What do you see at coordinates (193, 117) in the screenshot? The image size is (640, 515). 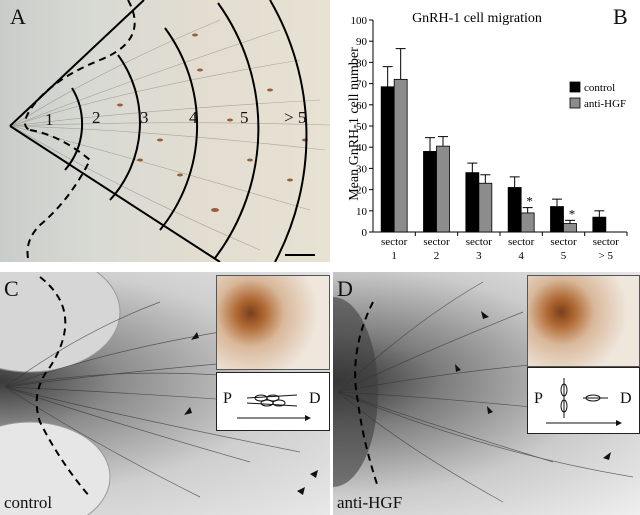 I see `sector-label-4: 4` at bounding box center [193, 117].